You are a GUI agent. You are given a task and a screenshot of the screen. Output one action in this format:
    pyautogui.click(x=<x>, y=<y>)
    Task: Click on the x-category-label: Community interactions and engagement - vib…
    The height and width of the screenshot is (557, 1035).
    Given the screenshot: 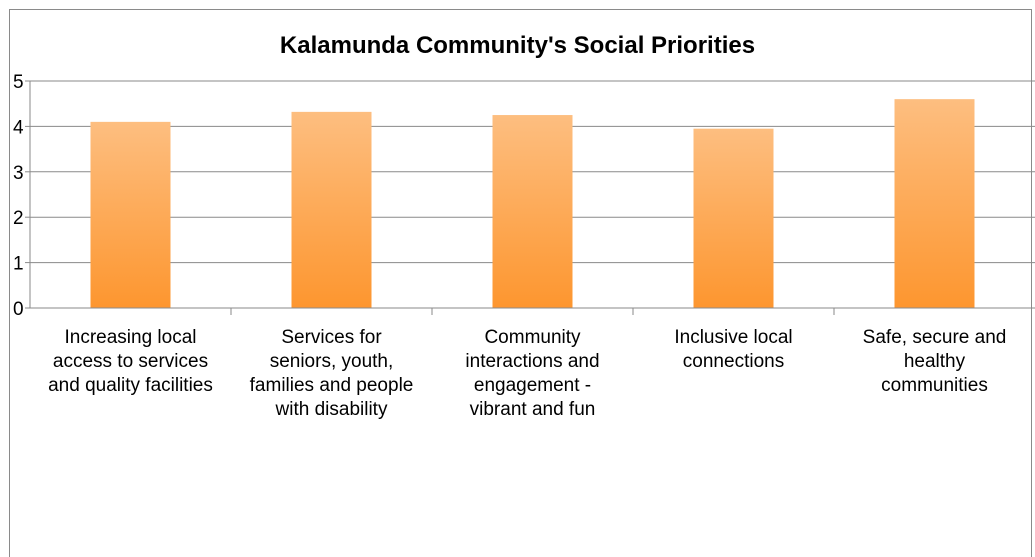 What is the action you would take?
    pyautogui.click(x=533, y=374)
    